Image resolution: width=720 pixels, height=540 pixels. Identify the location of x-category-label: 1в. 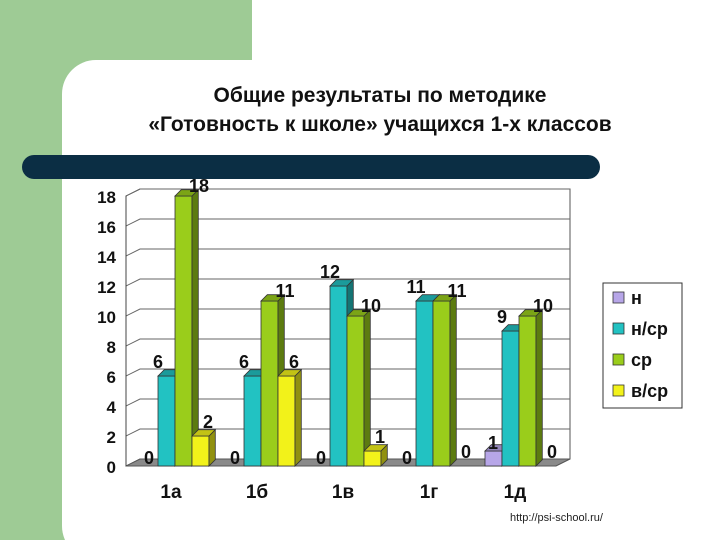
(343, 492).